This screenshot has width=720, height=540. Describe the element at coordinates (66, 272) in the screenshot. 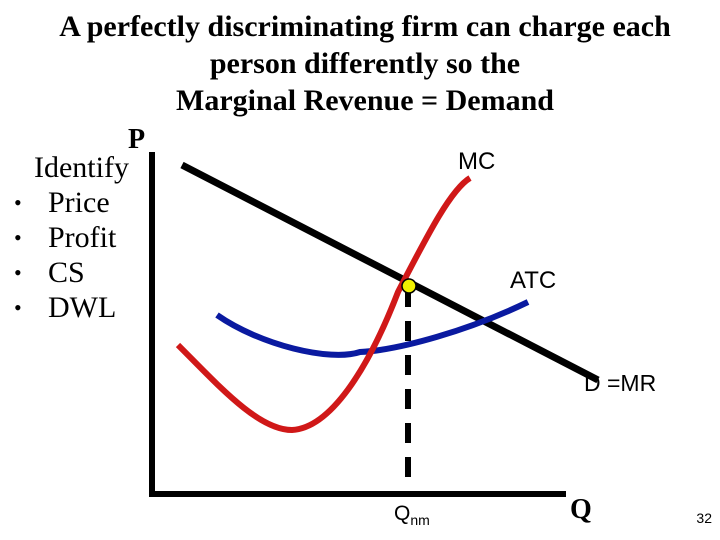

I see `list-item-label: CS` at that location.